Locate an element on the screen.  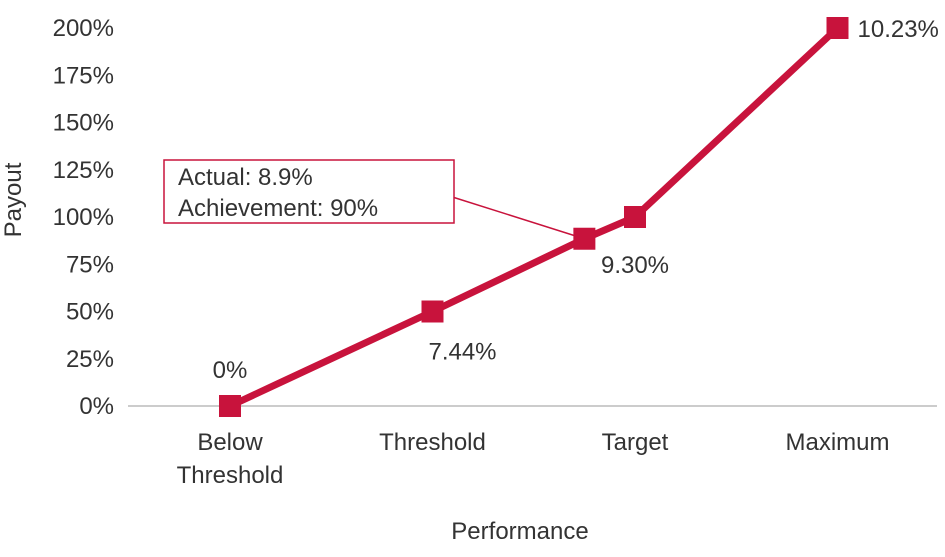
callout-achievement-text: Achievement: 90% is located at coordinates (278, 208).